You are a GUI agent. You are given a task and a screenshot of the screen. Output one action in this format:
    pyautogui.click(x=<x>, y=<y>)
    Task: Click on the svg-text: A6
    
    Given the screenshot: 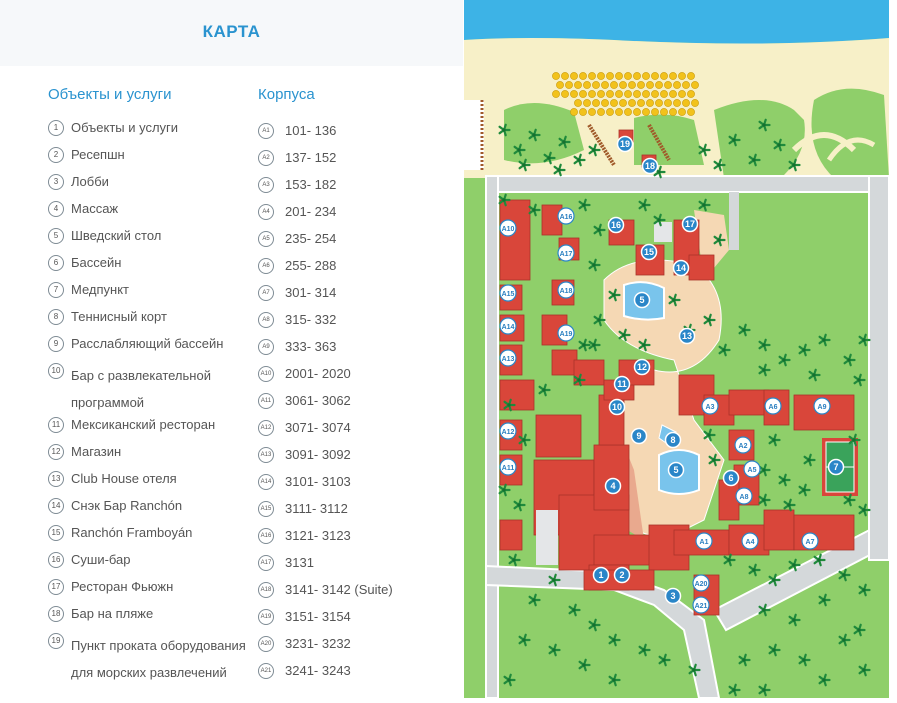 What is the action you would take?
    pyautogui.click(x=773, y=407)
    